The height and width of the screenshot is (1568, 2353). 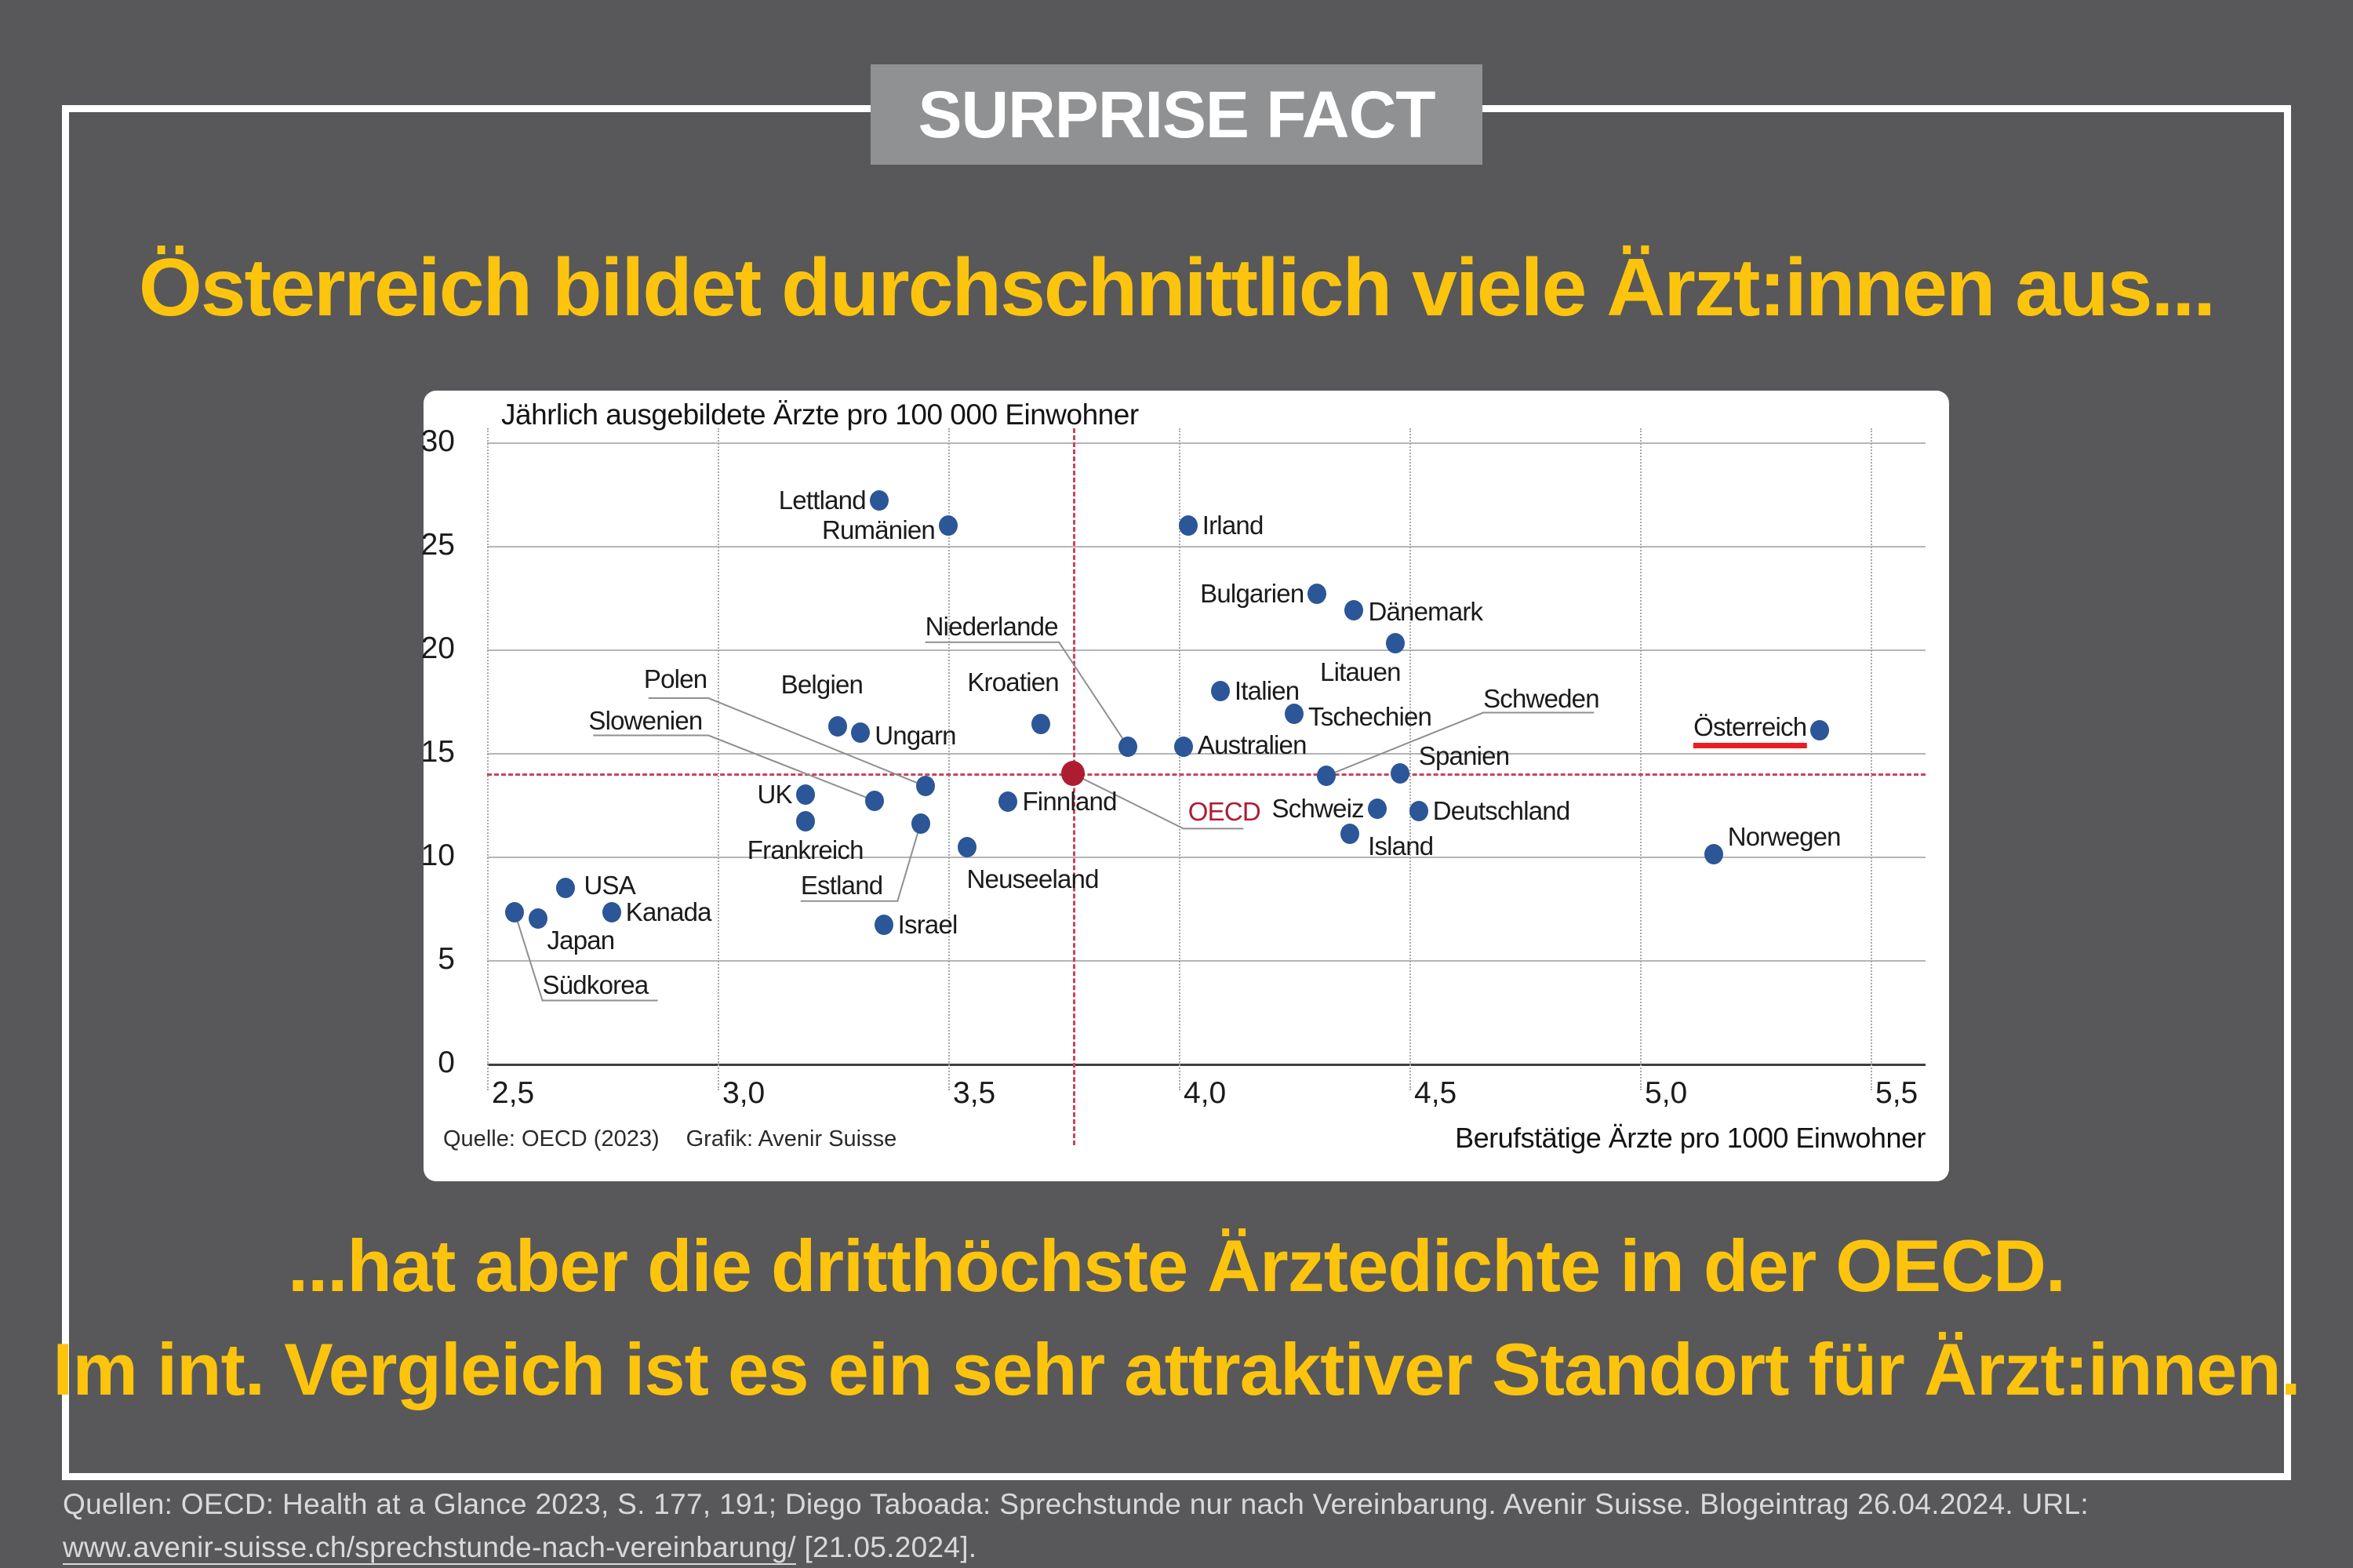 I want to click on surprise-fact-badge: SURPRISE FACT, so click(x=1176, y=114).